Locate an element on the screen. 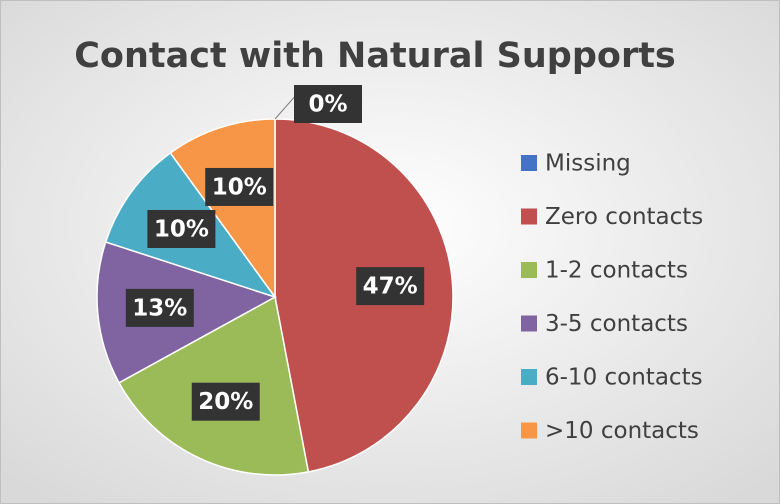 The image size is (780, 504). data-label: 47% is located at coordinates (390, 287).